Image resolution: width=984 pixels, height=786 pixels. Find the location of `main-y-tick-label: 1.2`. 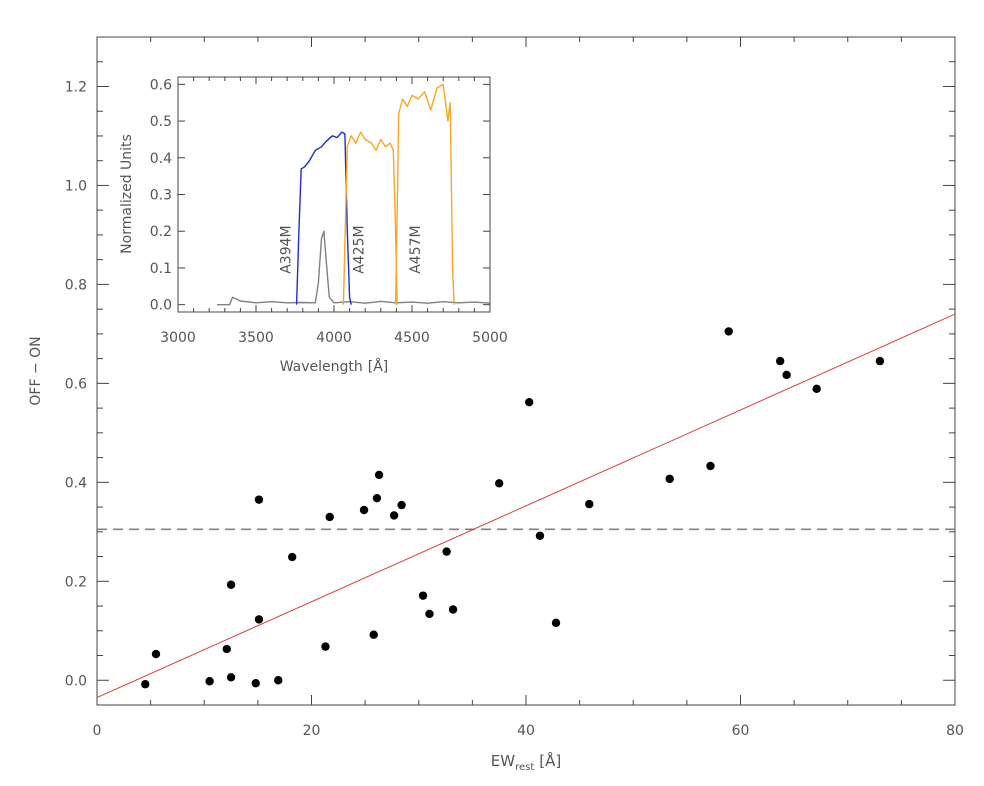

main-y-tick-label: 1.2 is located at coordinates (76, 87).